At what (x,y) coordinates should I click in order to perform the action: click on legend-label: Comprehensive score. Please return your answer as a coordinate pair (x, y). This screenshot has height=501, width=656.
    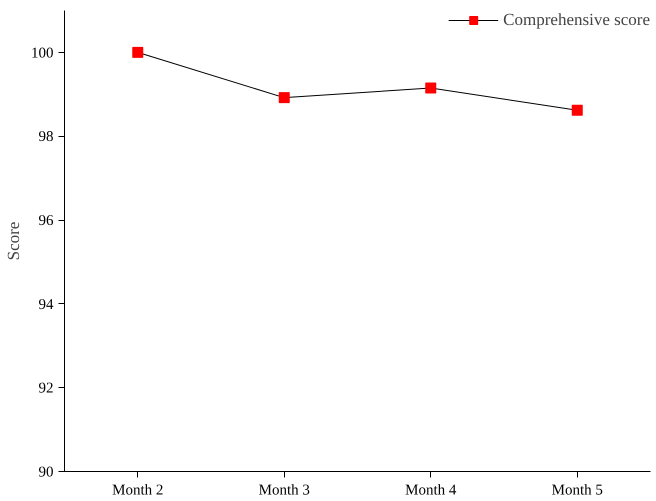
    Looking at the image, I should click on (576, 20).